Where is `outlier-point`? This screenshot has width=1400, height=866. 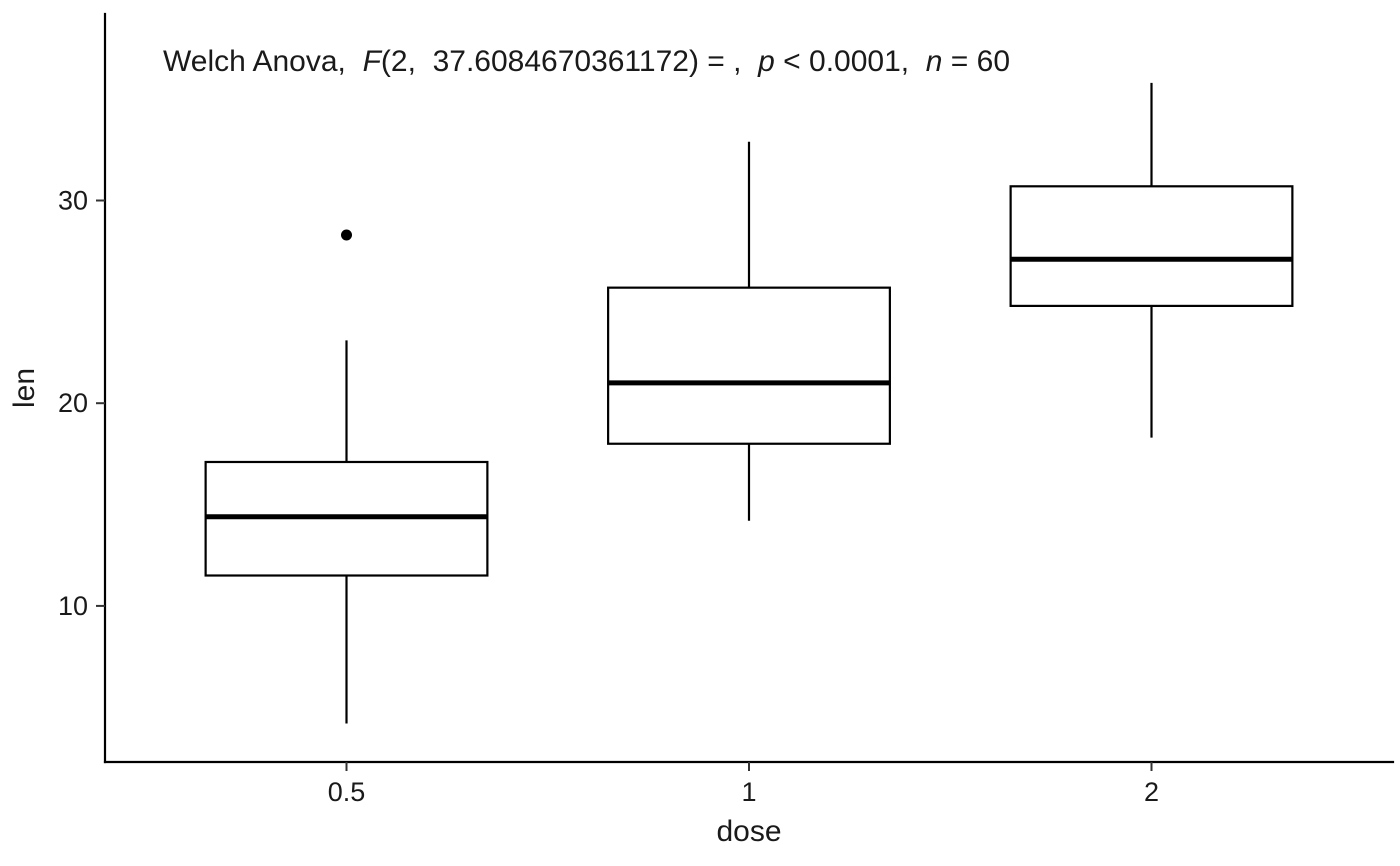 outlier-point is located at coordinates (346, 235).